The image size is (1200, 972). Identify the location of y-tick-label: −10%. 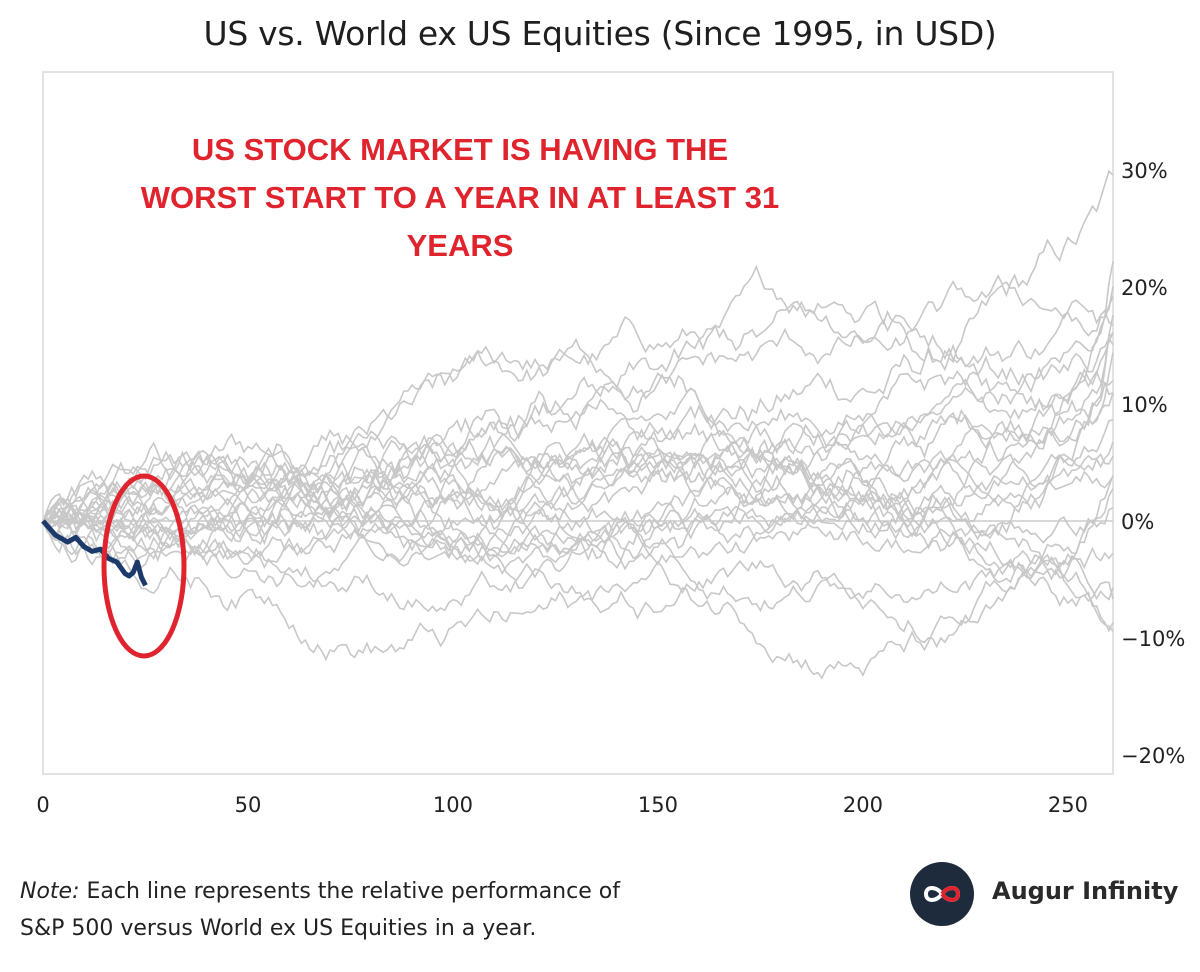
(1153, 639).